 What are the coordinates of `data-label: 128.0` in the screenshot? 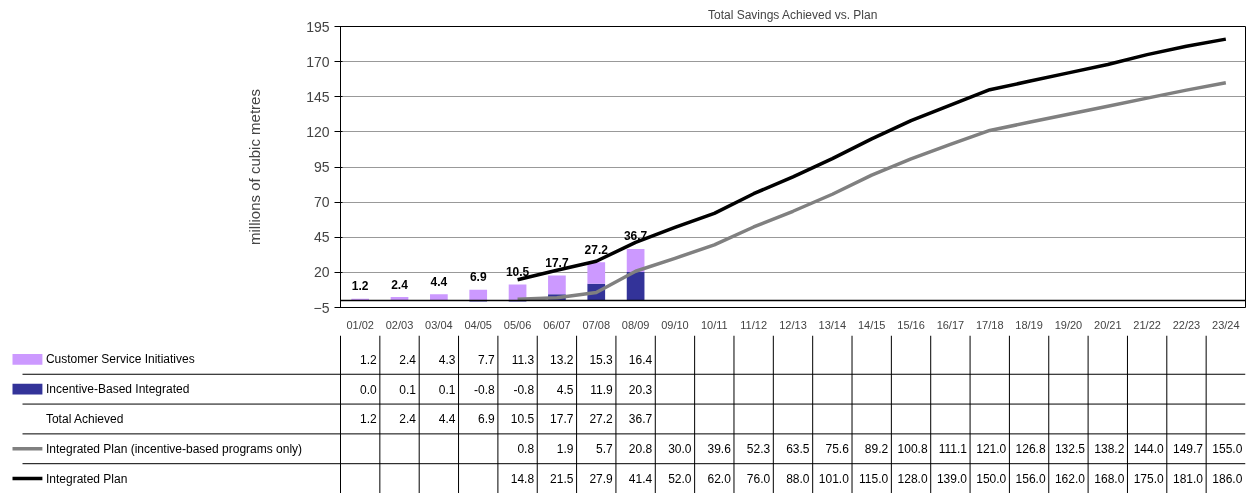 It's located at (912, 479).